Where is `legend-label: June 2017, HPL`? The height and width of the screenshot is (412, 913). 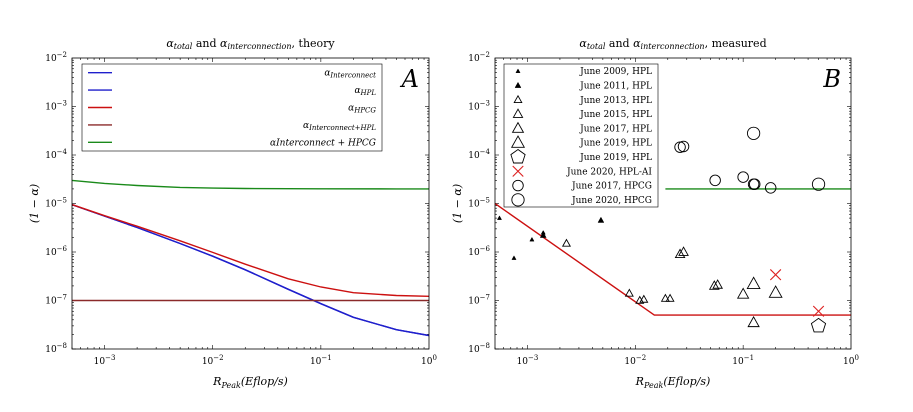
legend-label: June 2017, HPL is located at coordinates (615, 129).